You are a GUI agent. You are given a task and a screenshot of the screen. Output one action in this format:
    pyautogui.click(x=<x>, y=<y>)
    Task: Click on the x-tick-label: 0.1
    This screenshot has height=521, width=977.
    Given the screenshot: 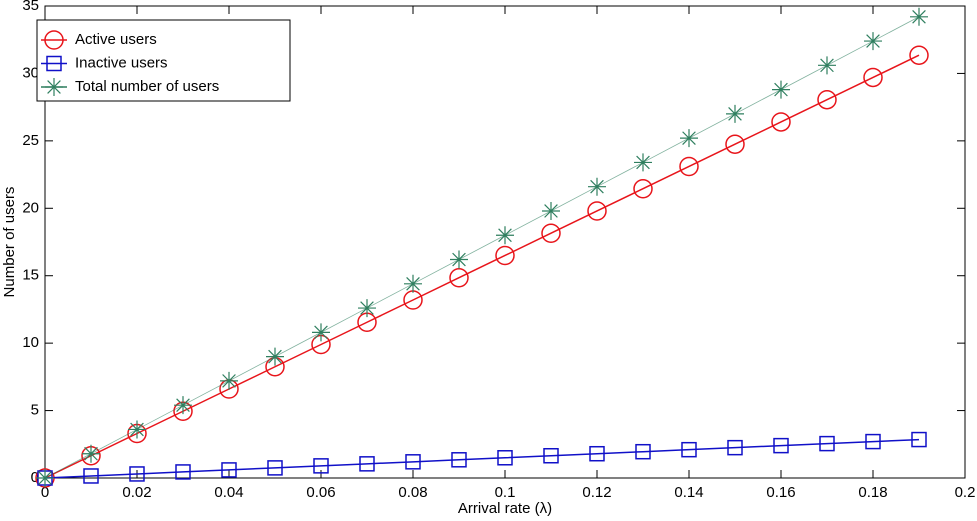 What is the action you would take?
    pyautogui.click(x=505, y=492)
    